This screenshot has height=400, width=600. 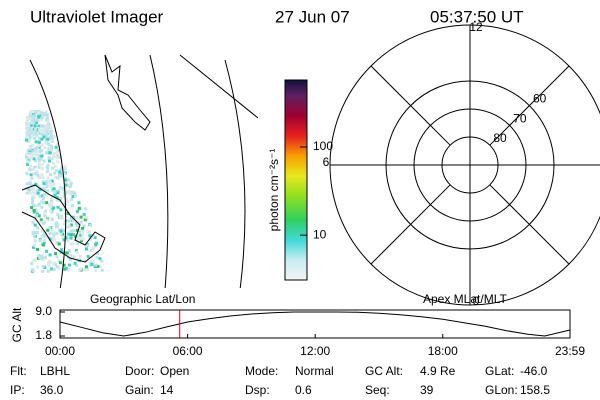 What do you see at coordinates (261, 371) in the screenshot?
I see `status-label: Mode:` at bounding box center [261, 371].